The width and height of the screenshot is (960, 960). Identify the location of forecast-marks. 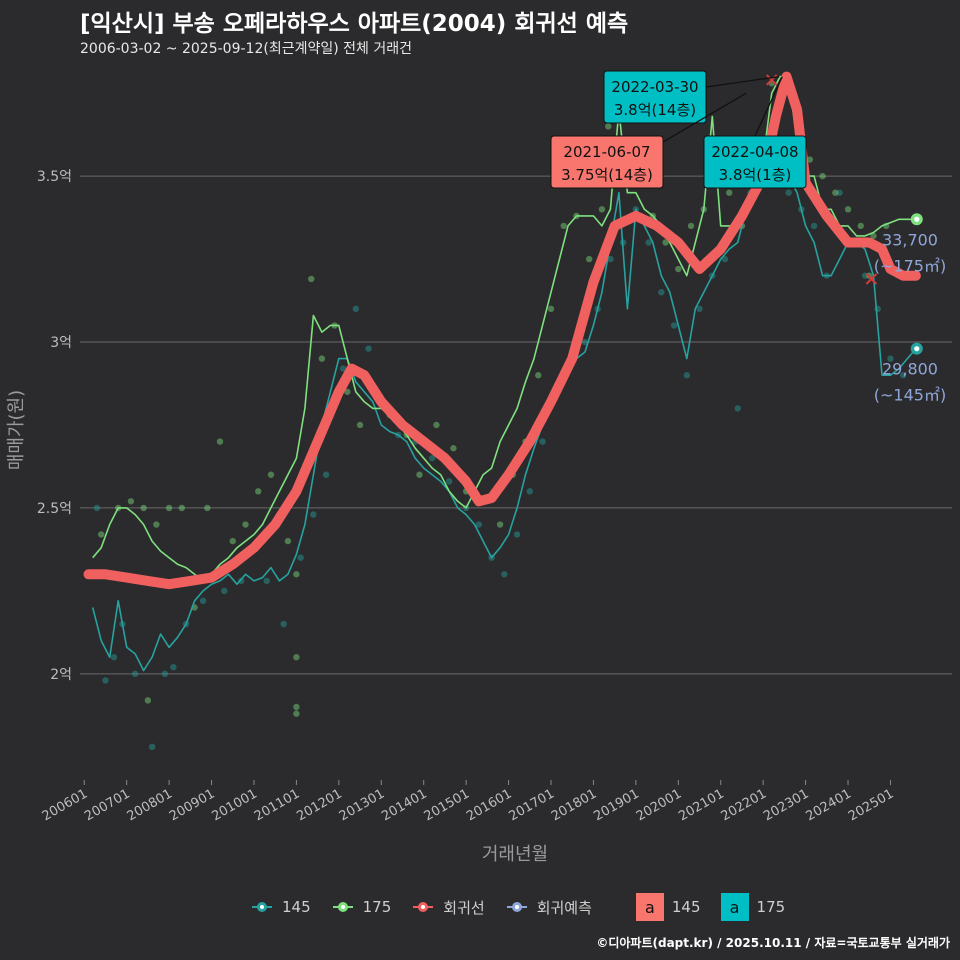
(821, 179).